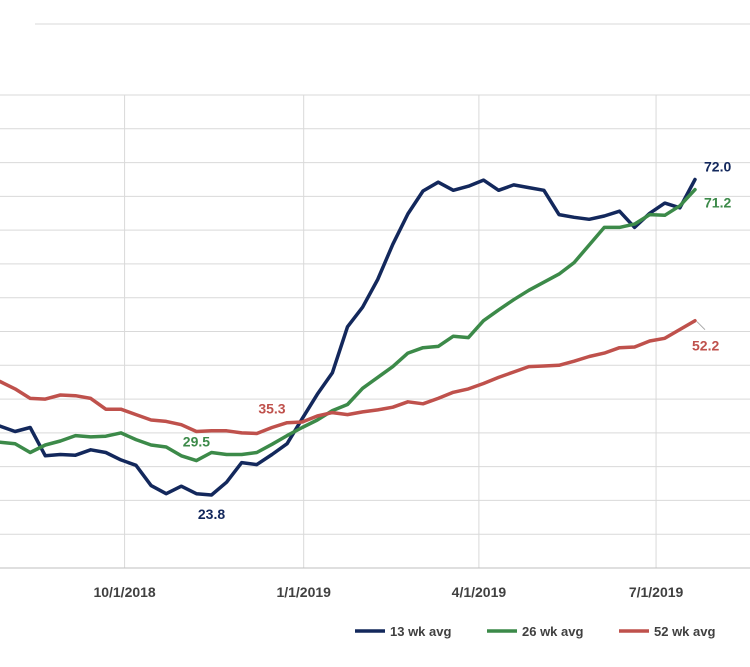 The height and width of the screenshot is (667, 750). What do you see at coordinates (701, 326) in the screenshot?
I see `data-label-leader` at bounding box center [701, 326].